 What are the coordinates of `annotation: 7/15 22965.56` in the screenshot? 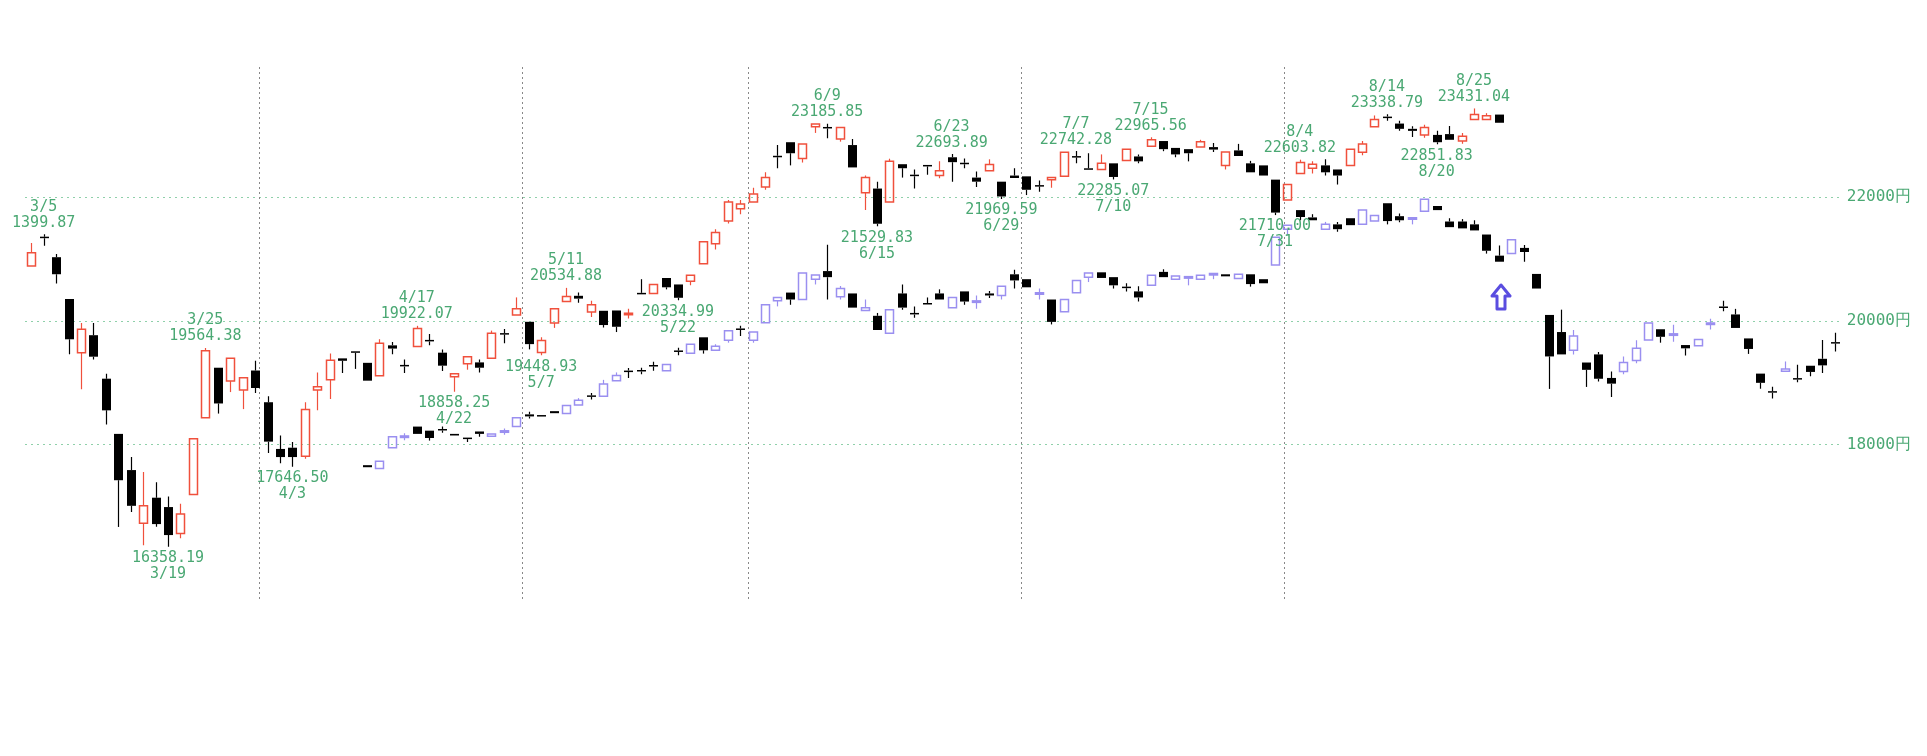 It's located at (1150, 116).